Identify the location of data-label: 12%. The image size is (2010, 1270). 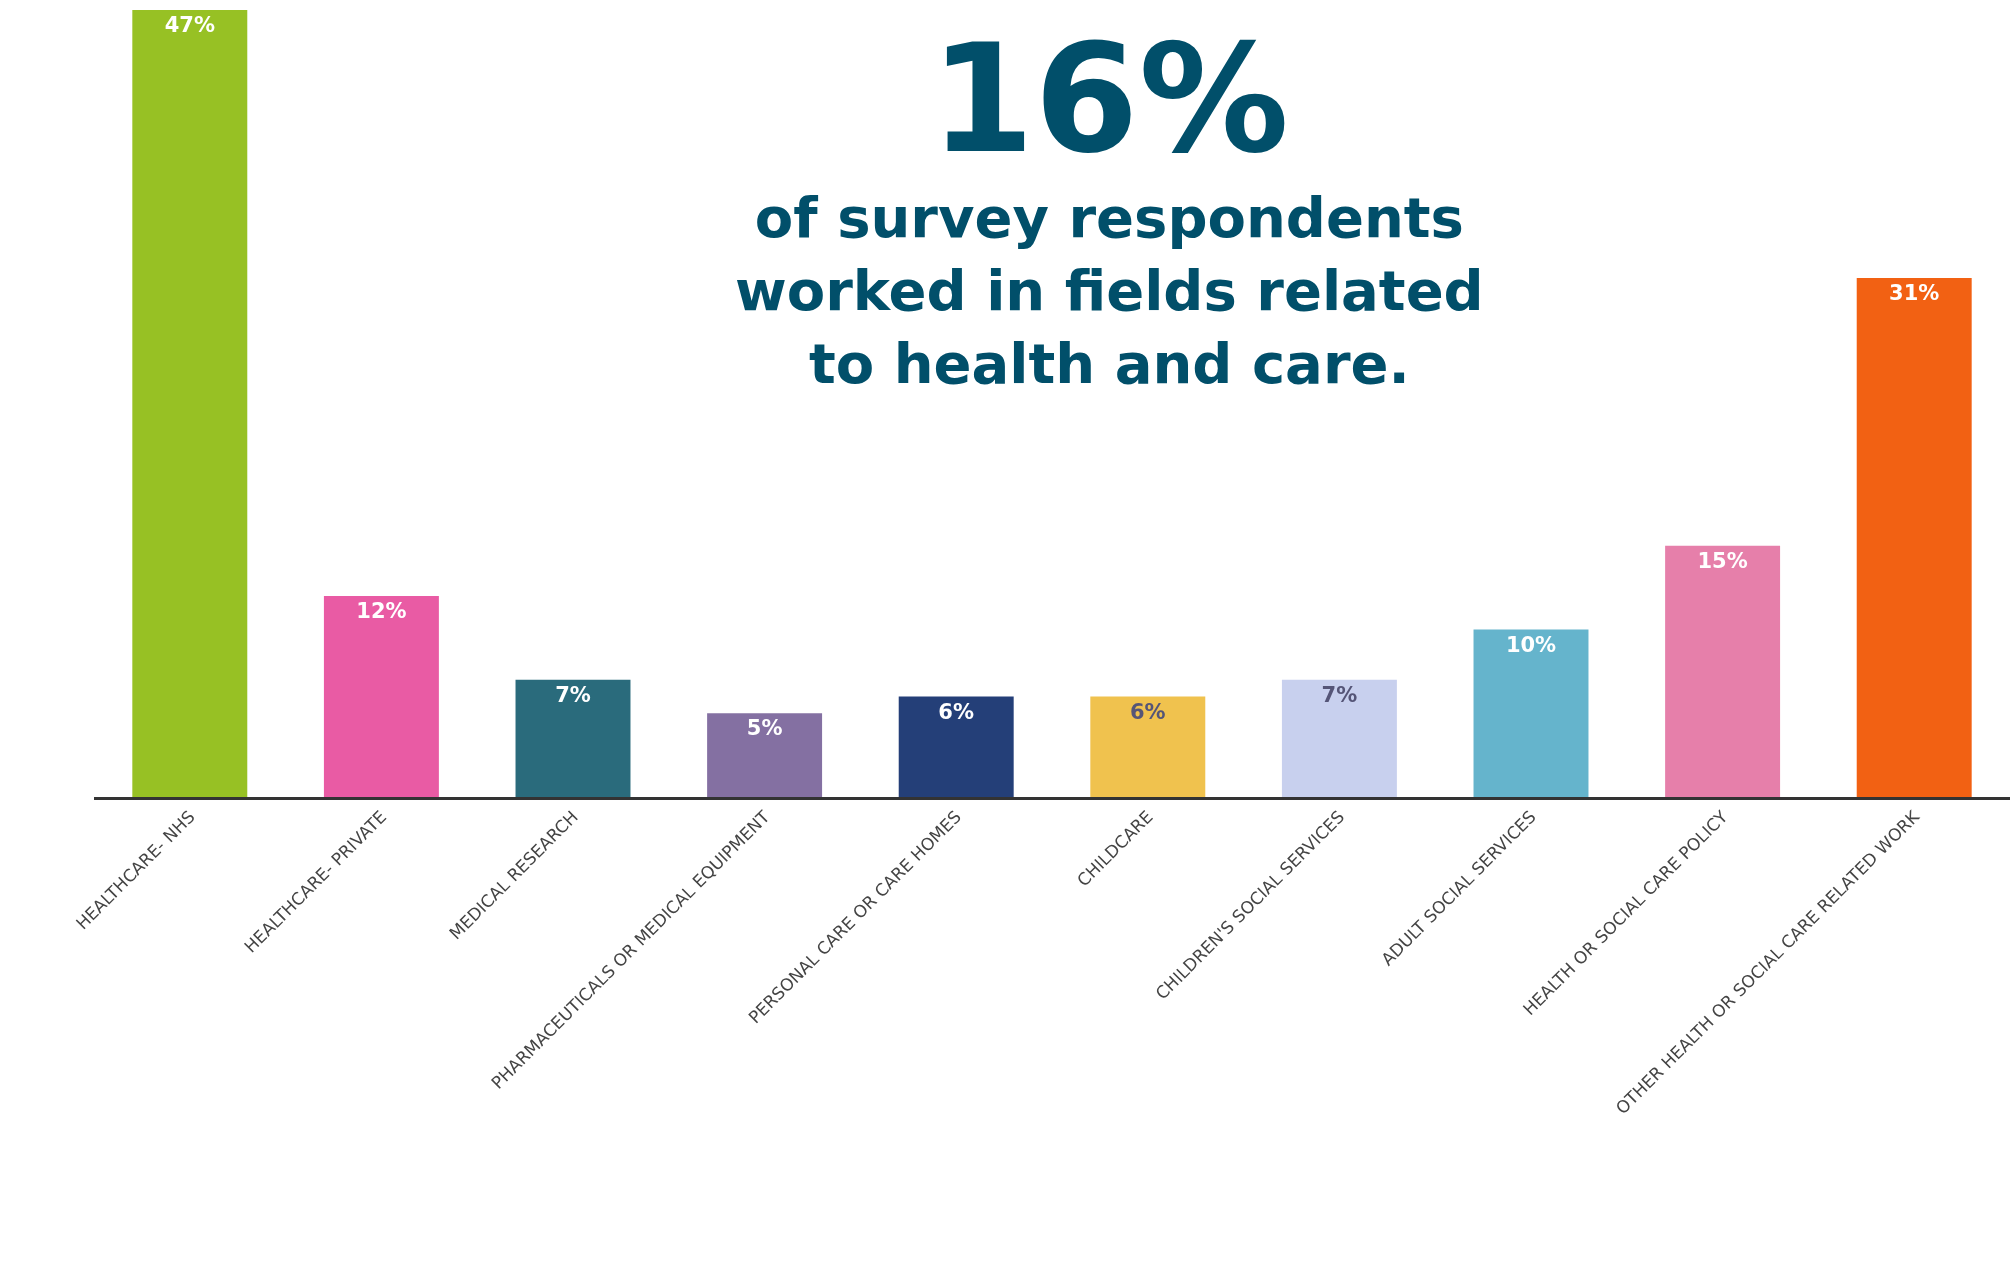
(381, 611).